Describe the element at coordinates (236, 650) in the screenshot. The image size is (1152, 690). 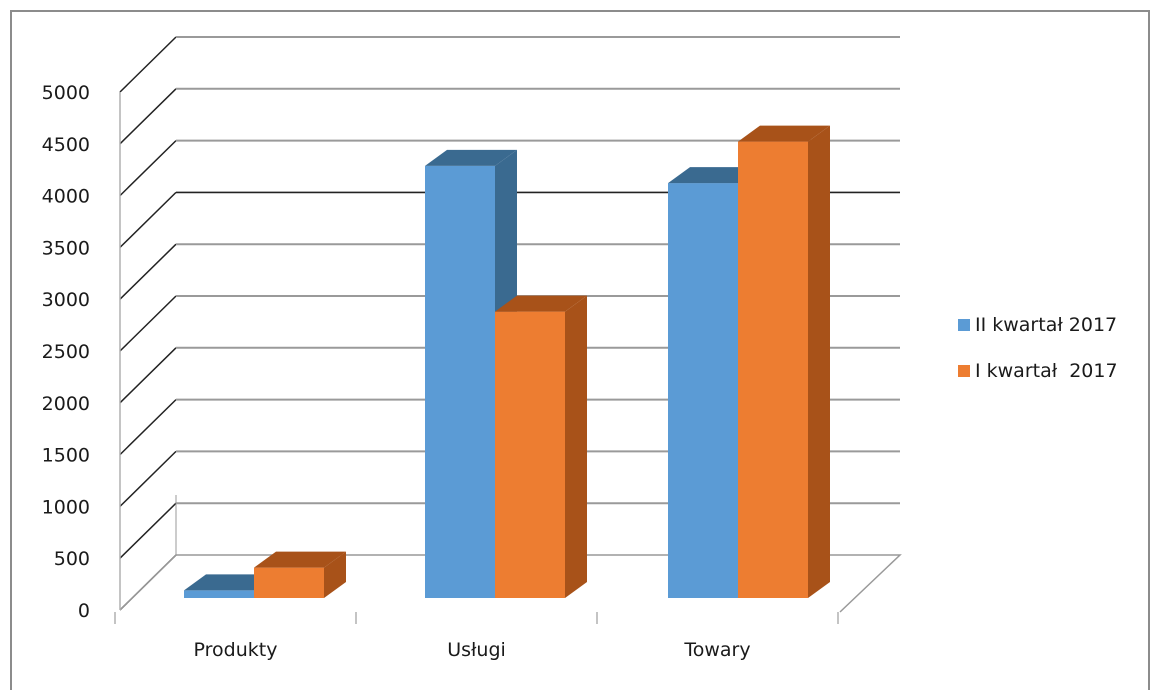
I see `x-tick-label: Produkty` at that location.